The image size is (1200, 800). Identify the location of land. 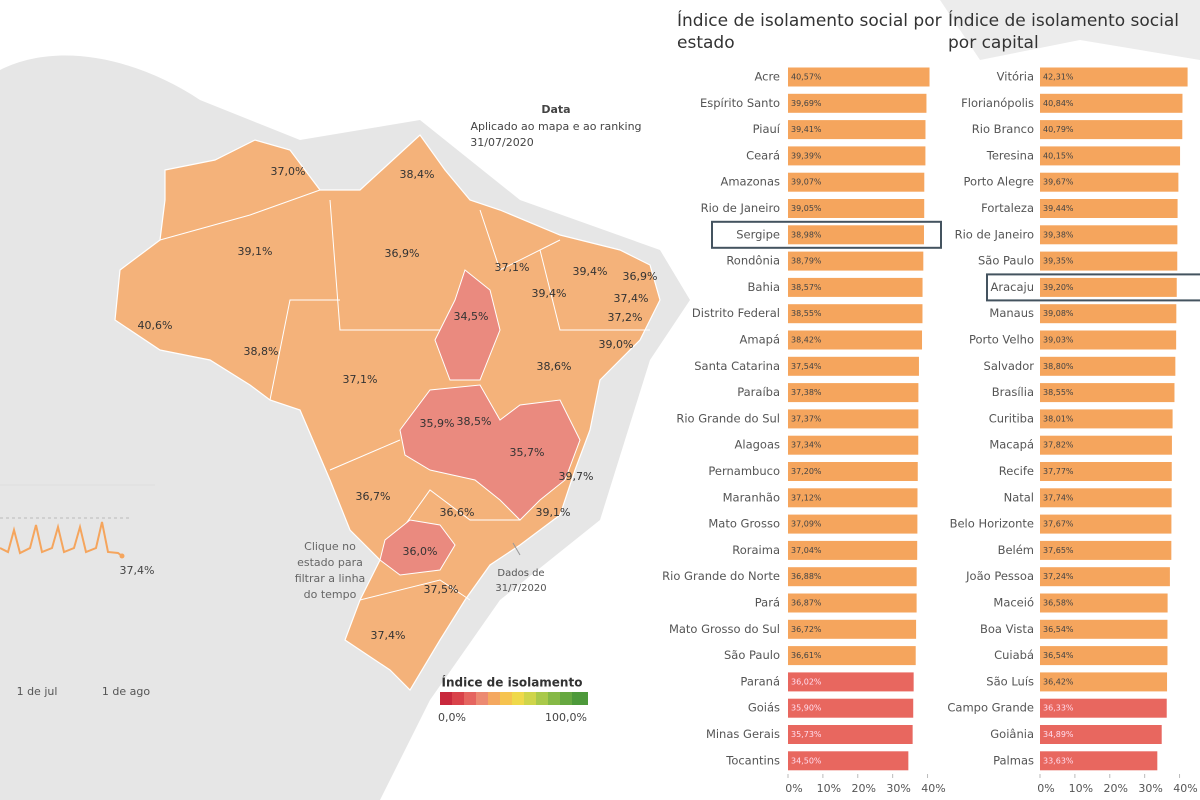
(1070, 30).